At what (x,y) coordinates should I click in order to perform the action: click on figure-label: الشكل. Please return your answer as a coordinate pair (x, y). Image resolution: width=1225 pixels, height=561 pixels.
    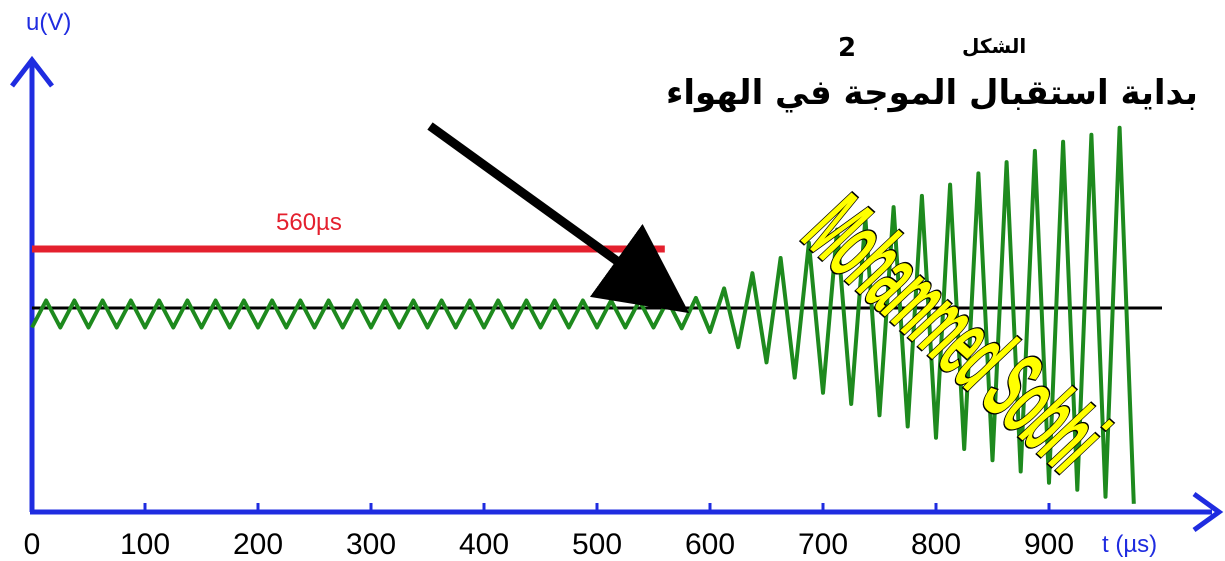
    Looking at the image, I should click on (994, 46).